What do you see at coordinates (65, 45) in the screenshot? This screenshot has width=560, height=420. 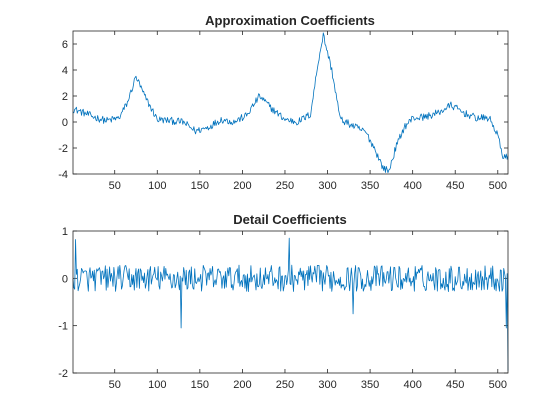 I see `y-tick-label: 6` at bounding box center [65, 45].